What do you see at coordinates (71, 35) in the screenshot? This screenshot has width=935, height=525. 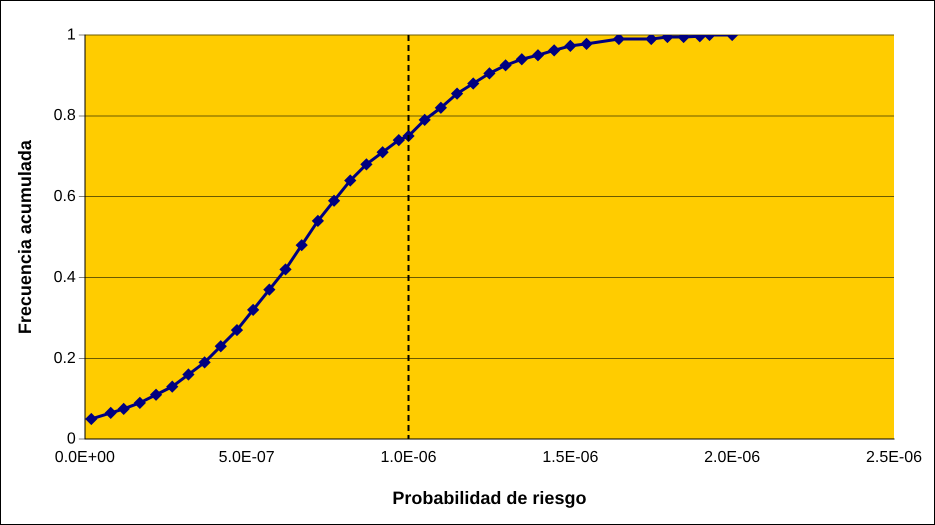 I see `y-tick-label: 1` at bounding box center [71, 35].